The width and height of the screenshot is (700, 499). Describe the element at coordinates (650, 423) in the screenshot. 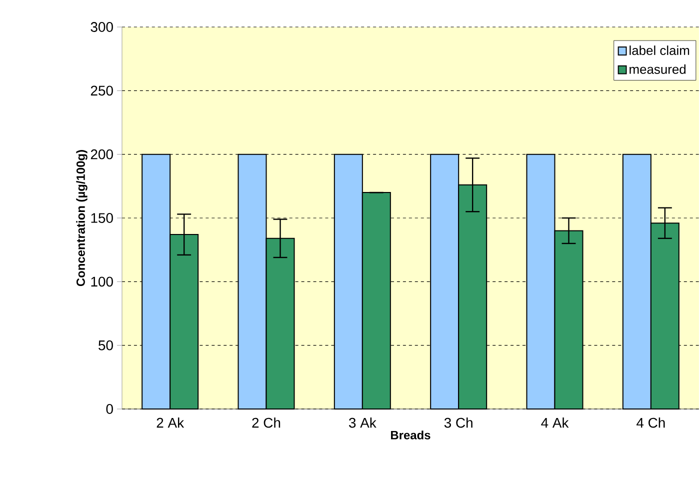

I see `x-tick-label: 4 Ch` at that location.